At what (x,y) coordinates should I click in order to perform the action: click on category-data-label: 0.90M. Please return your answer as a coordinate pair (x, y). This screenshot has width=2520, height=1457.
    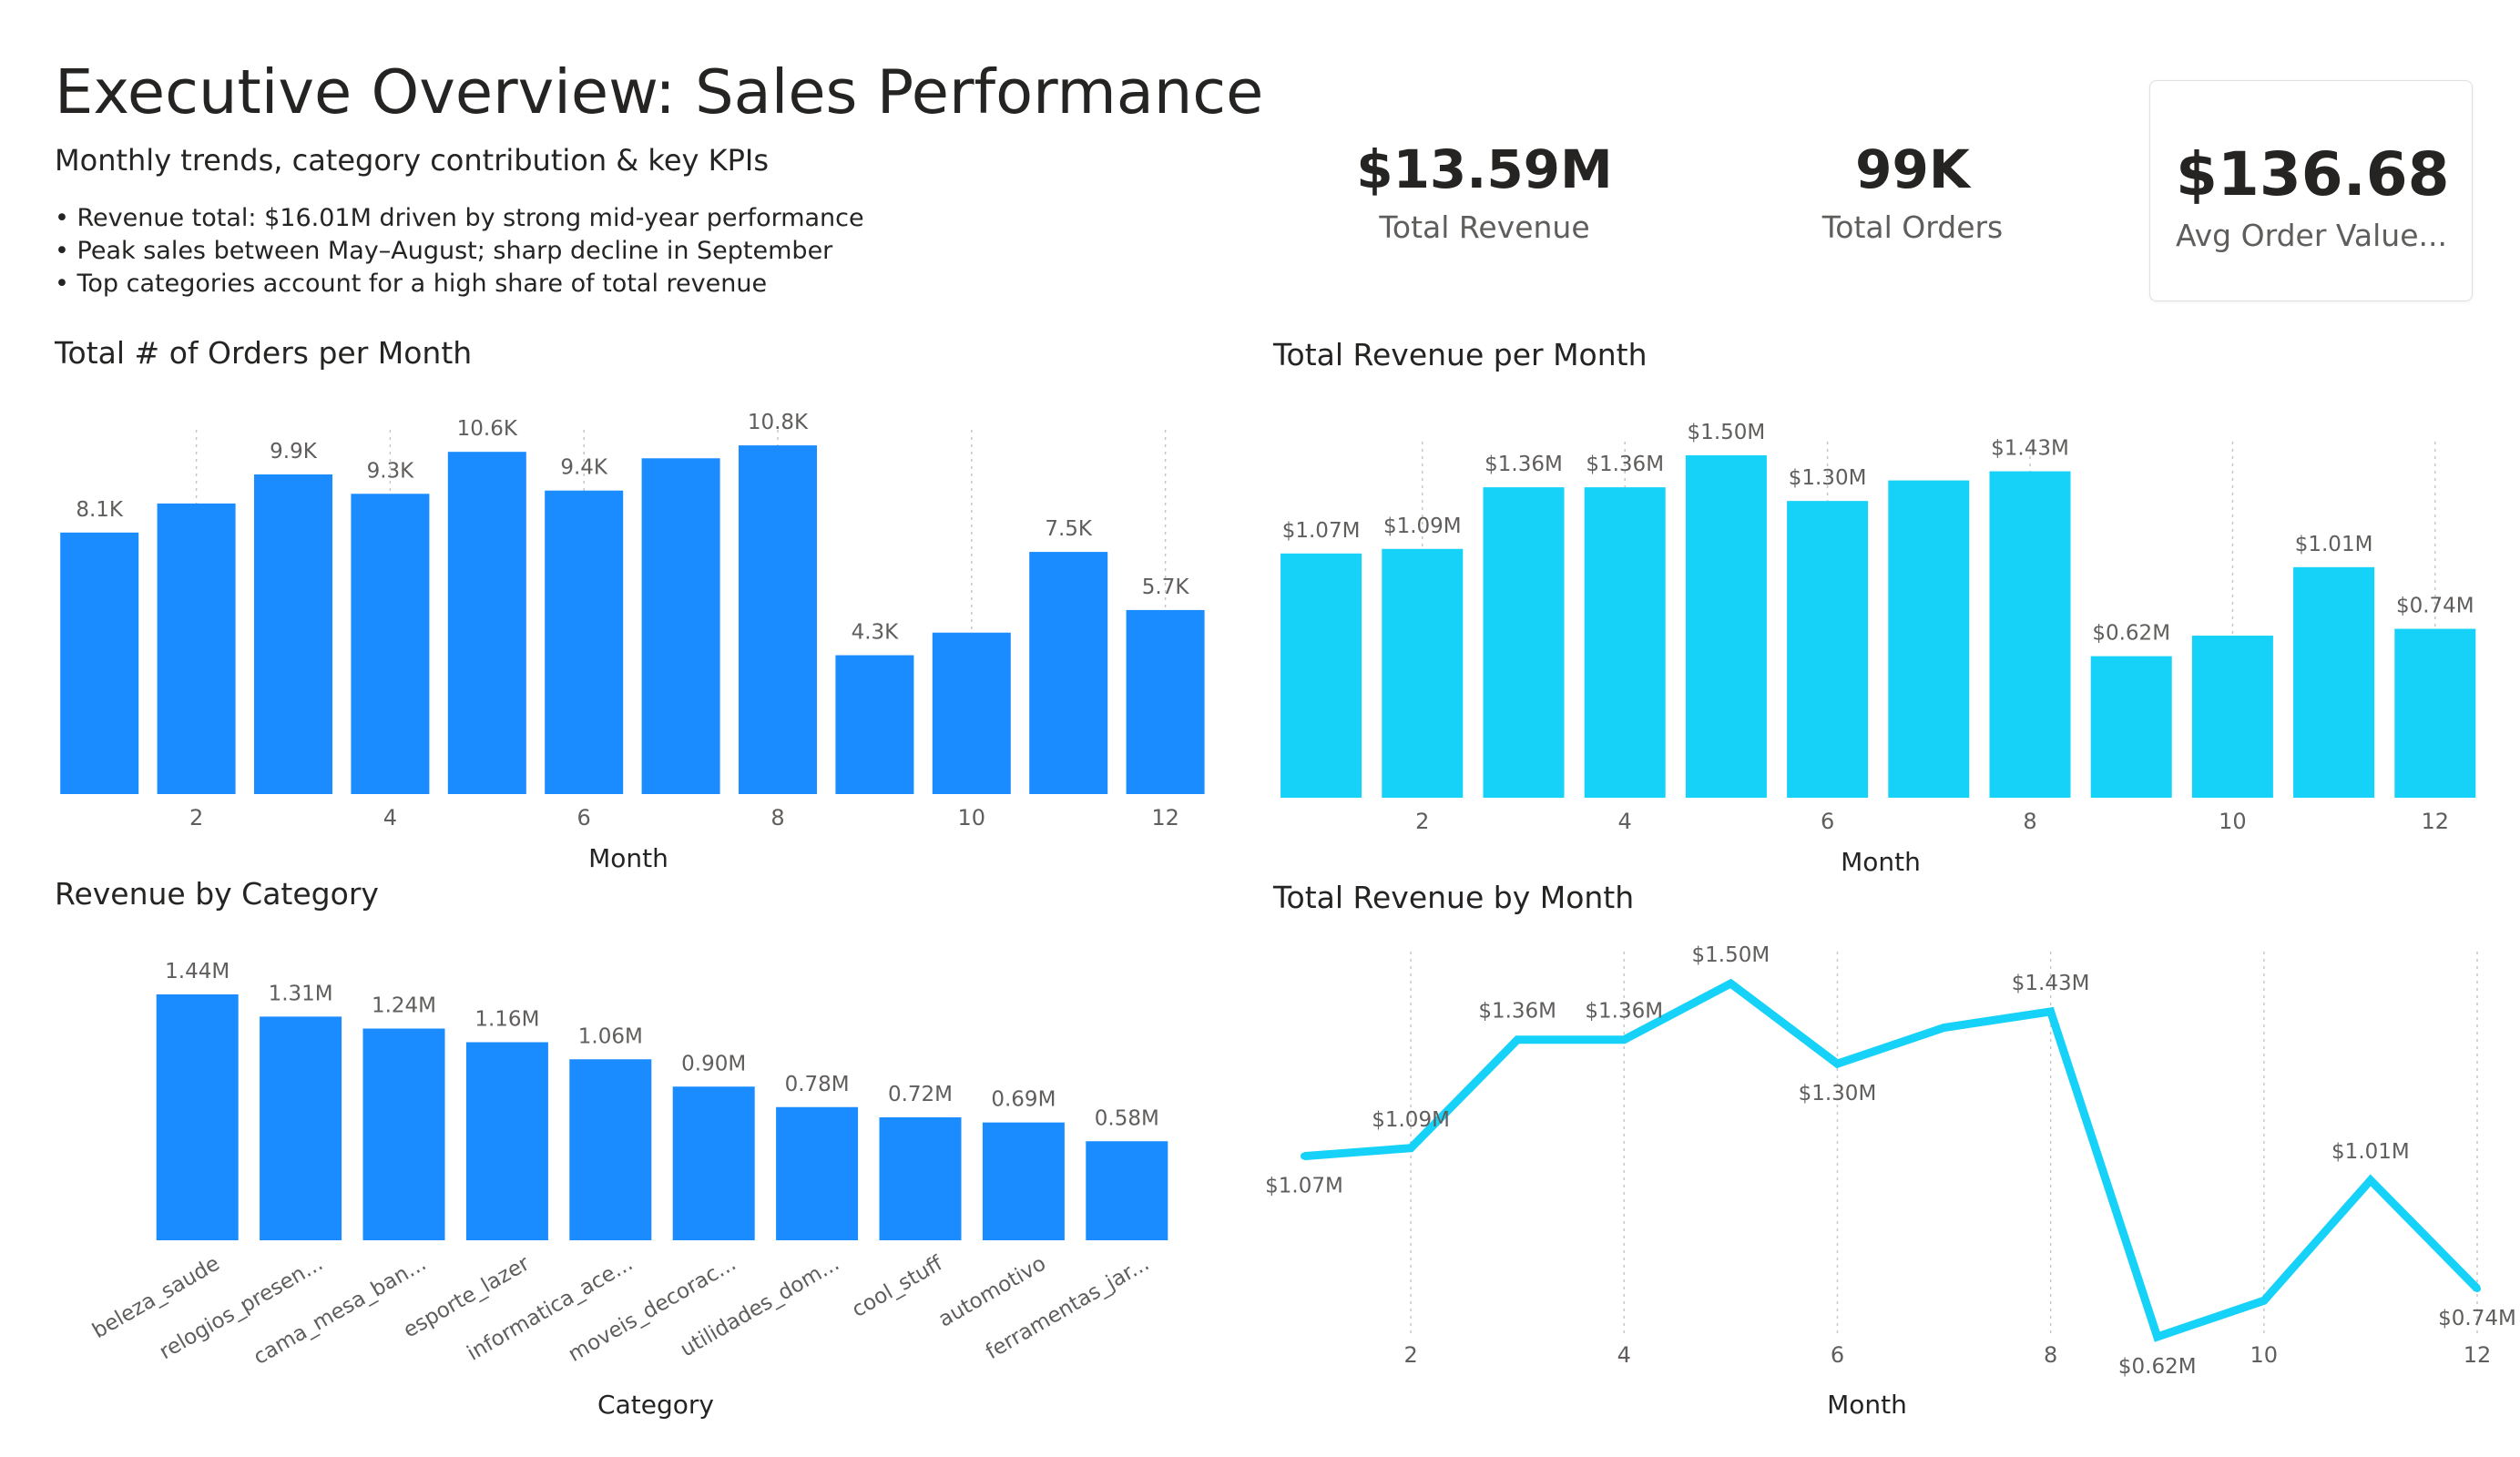
    Looking at the image, I should click on (713, 1064).